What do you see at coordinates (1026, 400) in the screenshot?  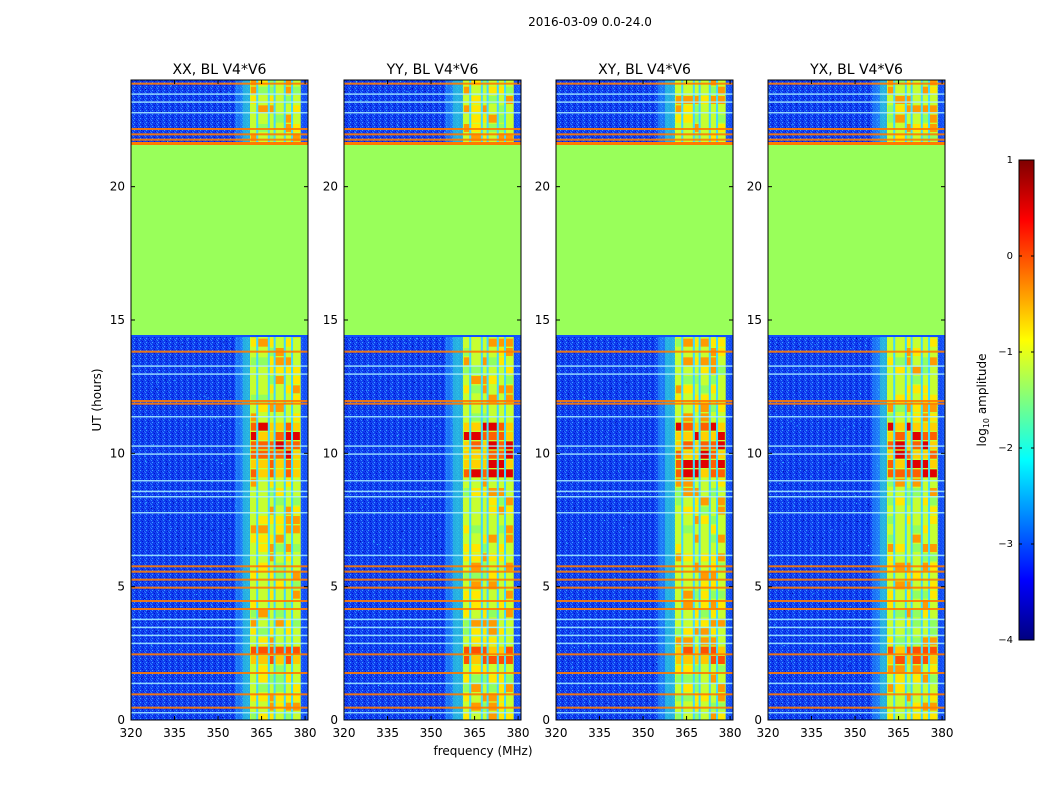 I see `colorbar-gradient` at bounding box center [1026, 400].